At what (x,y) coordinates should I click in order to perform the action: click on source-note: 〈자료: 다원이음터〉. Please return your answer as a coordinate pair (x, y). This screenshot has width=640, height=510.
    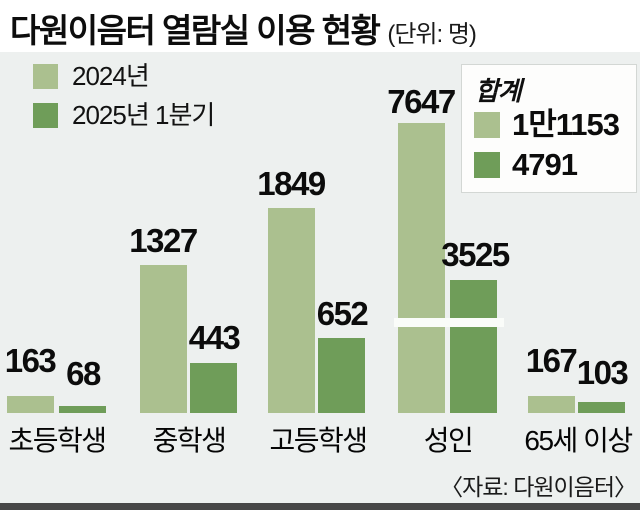
    Looking at the image, I should click on (538, 487).